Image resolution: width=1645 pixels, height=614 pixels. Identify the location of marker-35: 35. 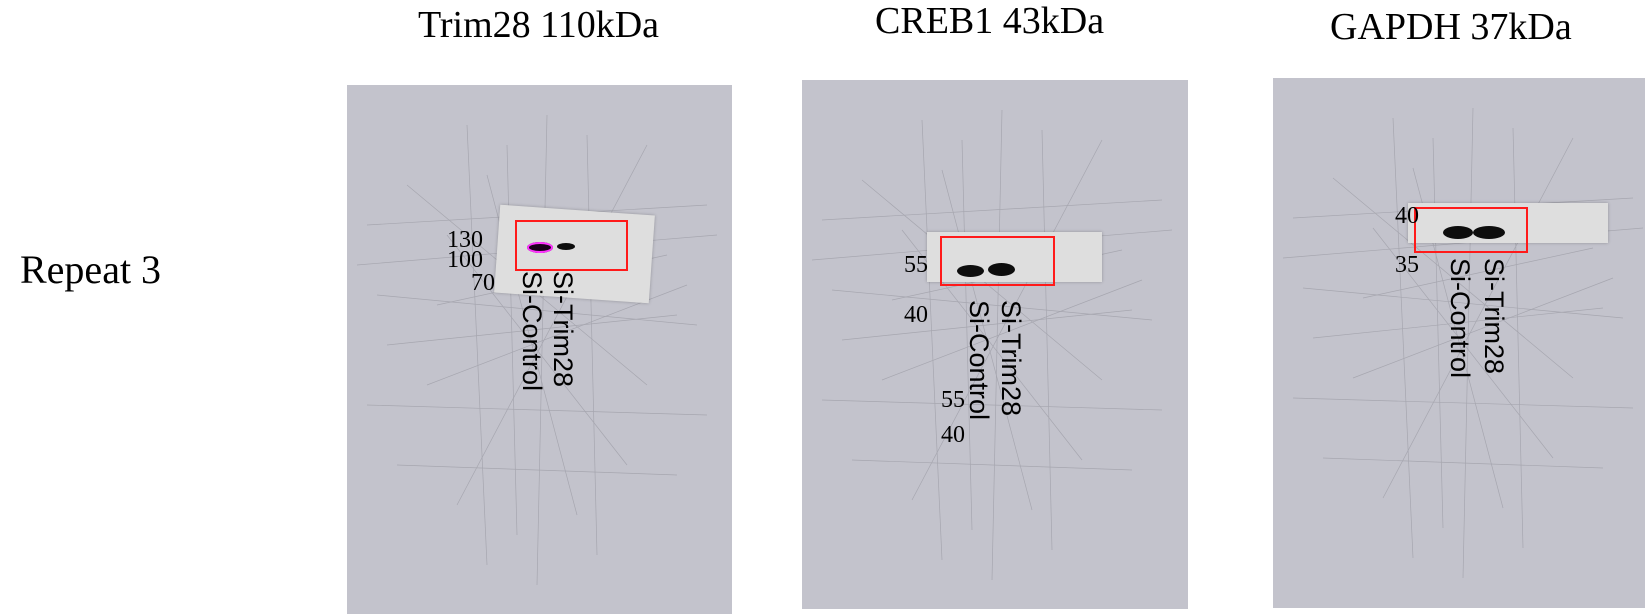
(1407, 265).